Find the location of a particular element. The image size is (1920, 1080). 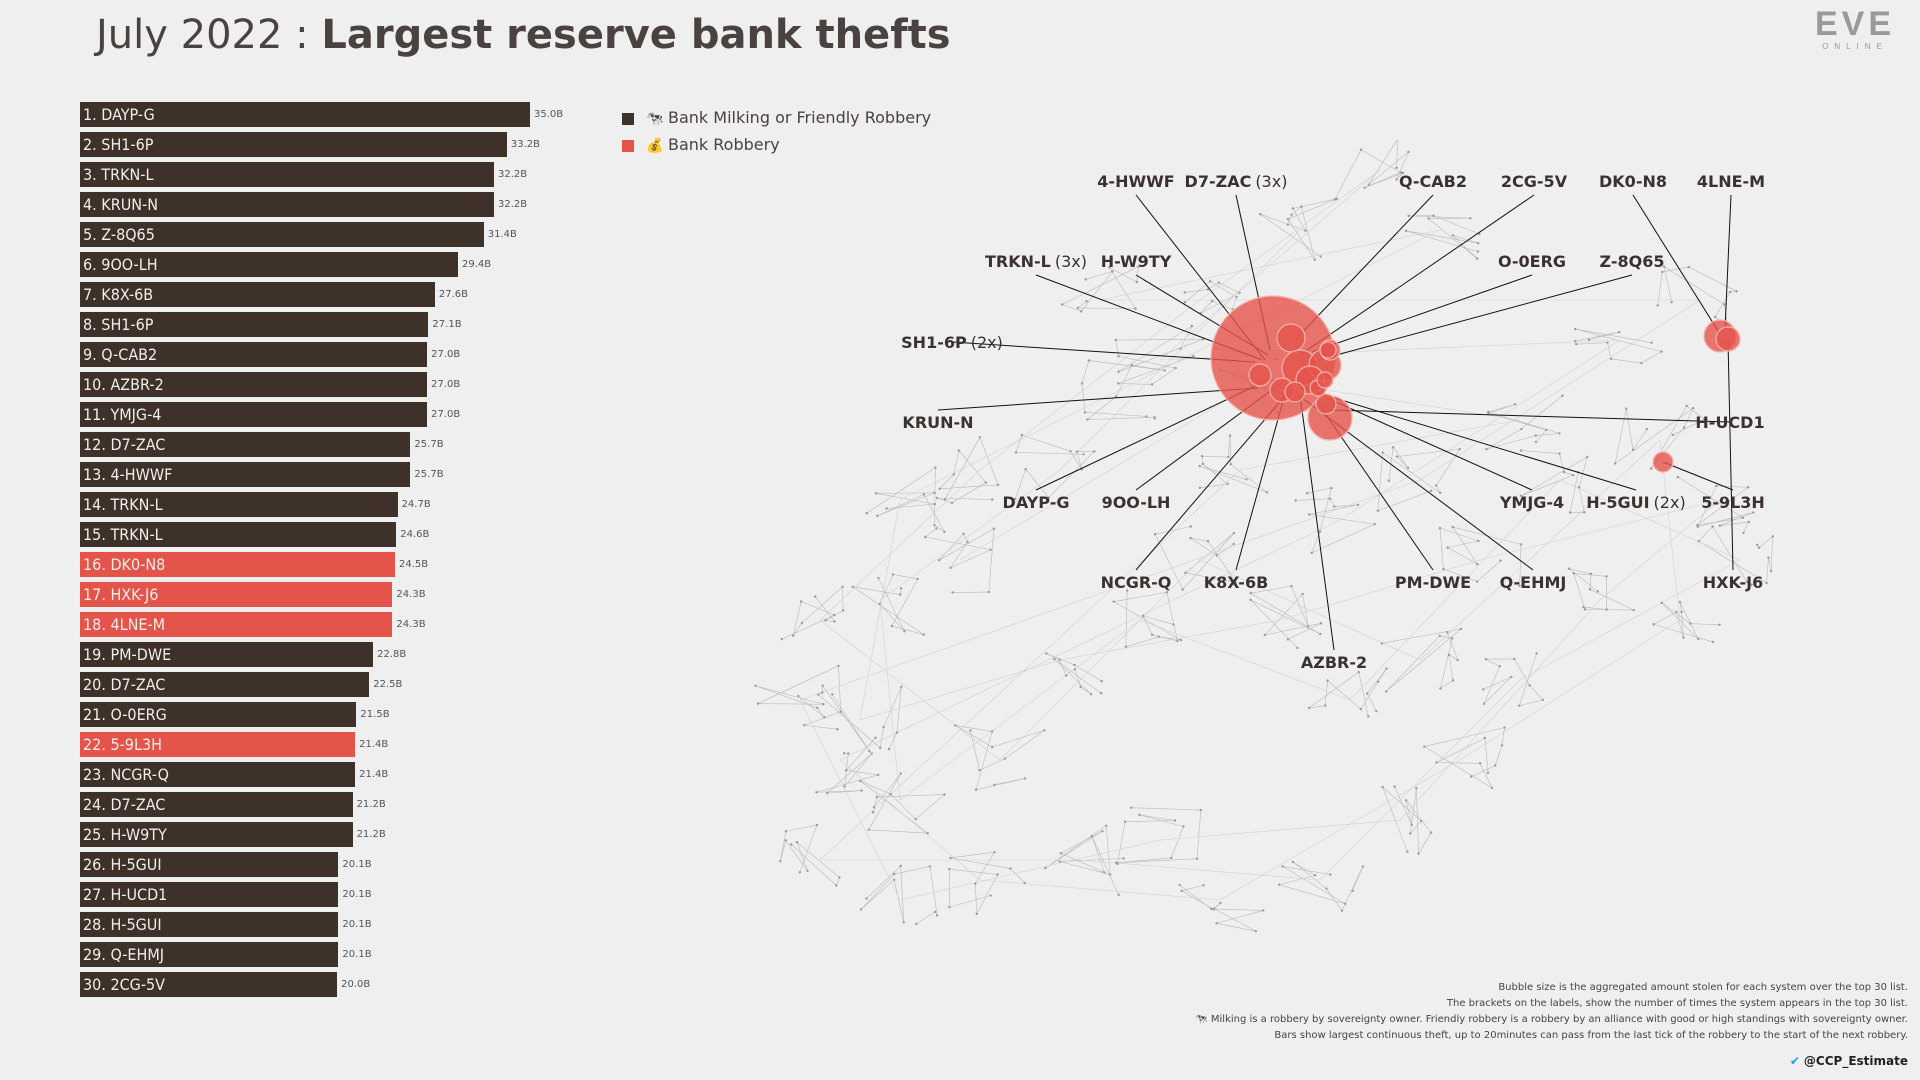

legend-item-robbery: 💰 Bank Robbery is located at coordinates (776, 148).